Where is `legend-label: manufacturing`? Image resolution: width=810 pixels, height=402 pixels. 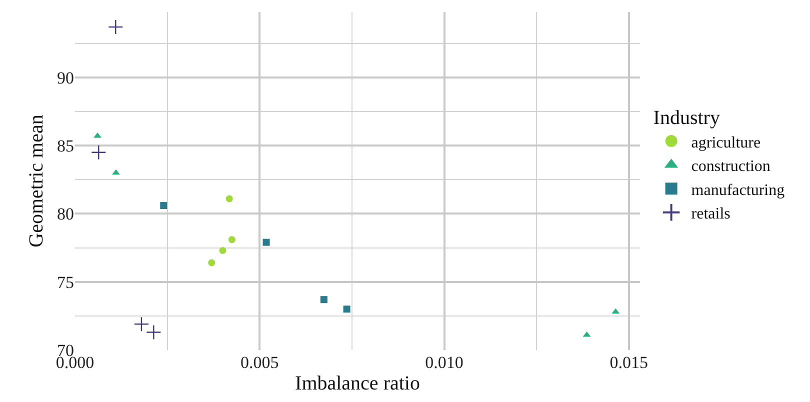
legend-label: manufacturing is located at coordinates (738, 190).